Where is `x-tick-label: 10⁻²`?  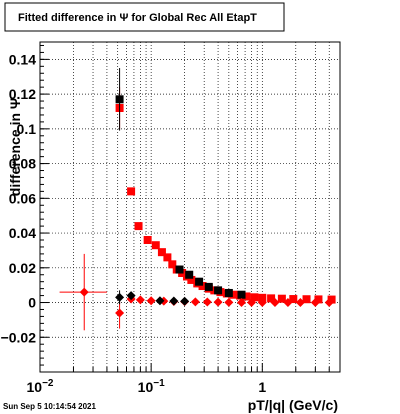
x-tick-label: 10⁻² is located at coordinates (40, 386).